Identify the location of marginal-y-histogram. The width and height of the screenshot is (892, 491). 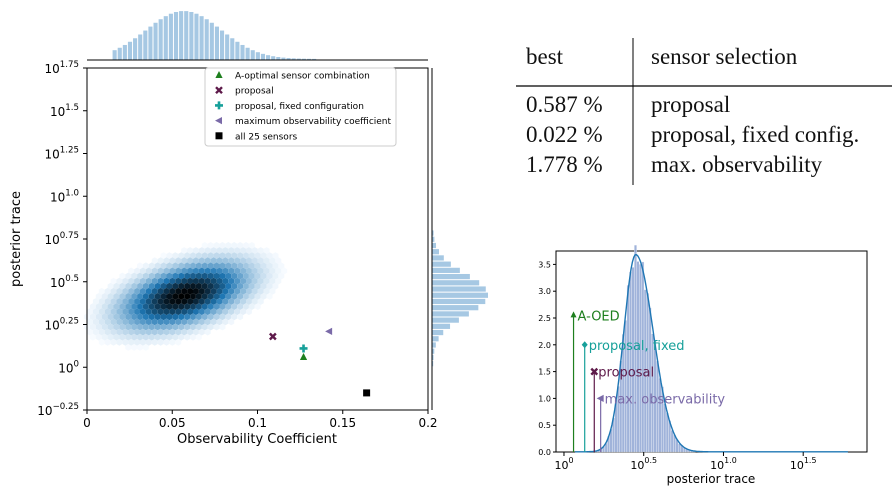
(460, 298).